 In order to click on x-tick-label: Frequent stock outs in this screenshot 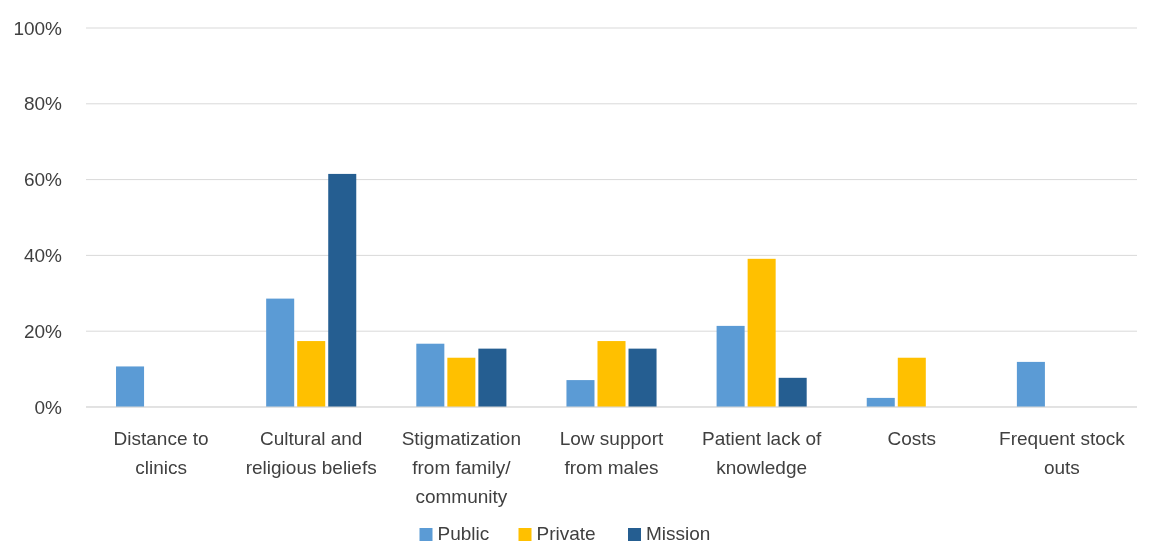, I will do `click(1062, 453)`.